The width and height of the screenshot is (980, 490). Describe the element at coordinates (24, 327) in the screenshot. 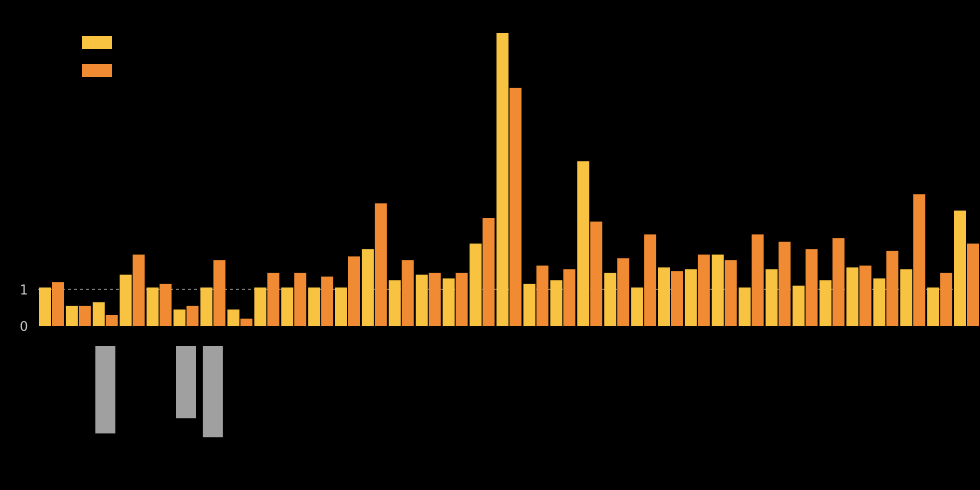

I see `y-tick-label: 0` at that location.